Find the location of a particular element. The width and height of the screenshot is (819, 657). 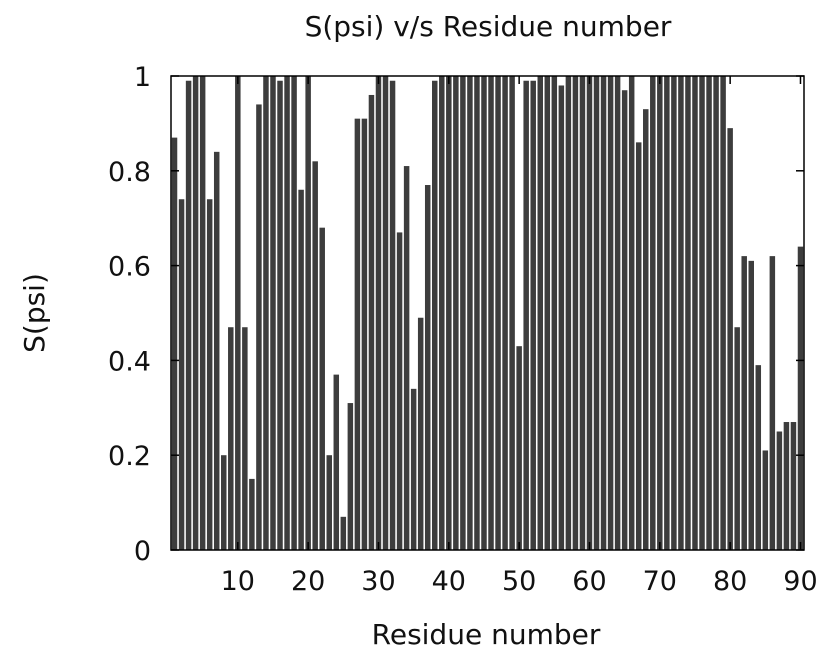

x-tick-label: 30 is located at coordinates (378, 581).